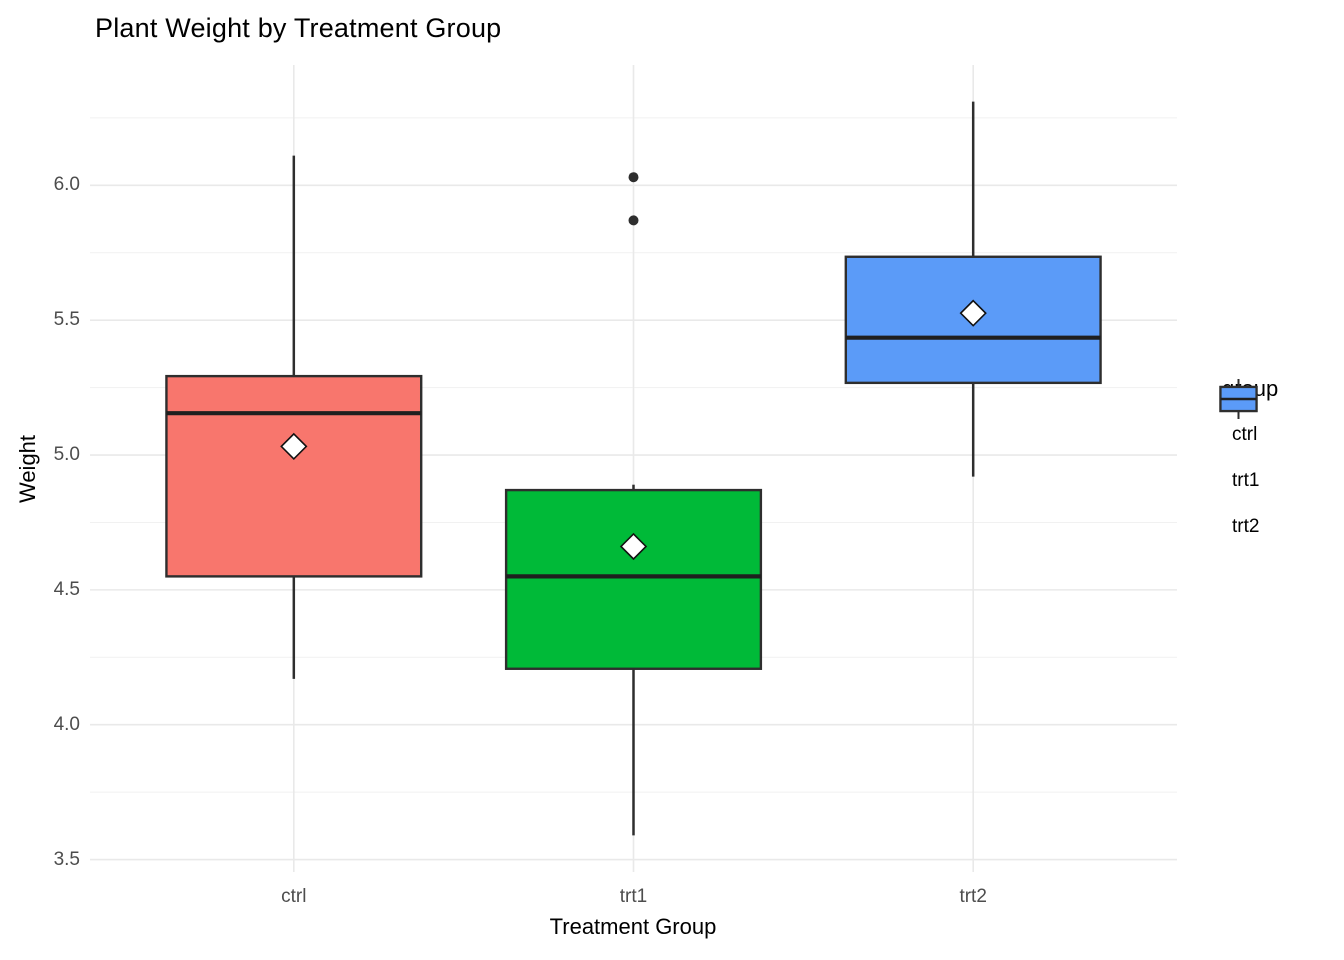 The height and width of the screenshot is (960, 1344). Describe the element at coordinates (294, 476) in the screenshot. I see `box-ctrl` at that location.